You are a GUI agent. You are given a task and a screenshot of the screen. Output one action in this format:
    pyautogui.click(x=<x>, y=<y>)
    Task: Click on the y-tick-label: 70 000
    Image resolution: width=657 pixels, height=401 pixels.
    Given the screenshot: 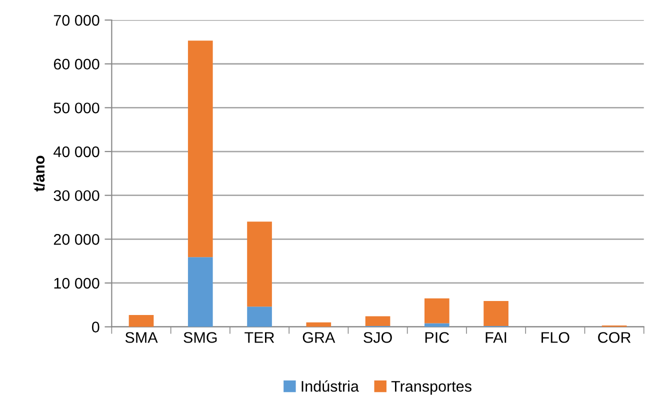 What is the action you would take?
    pyautogui.click(x=77, y=20)
    